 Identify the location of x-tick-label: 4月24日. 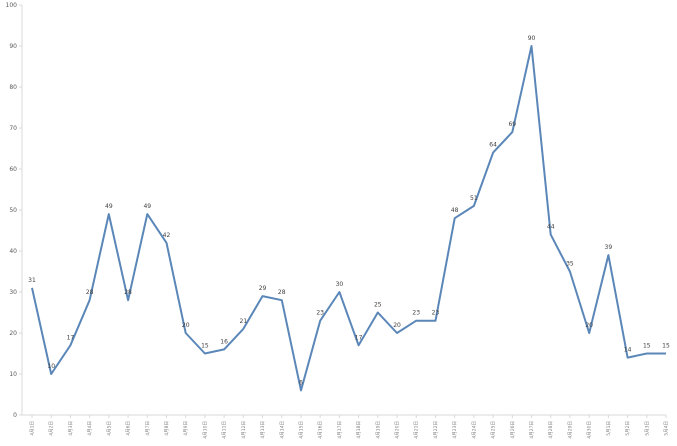
(474, 430).